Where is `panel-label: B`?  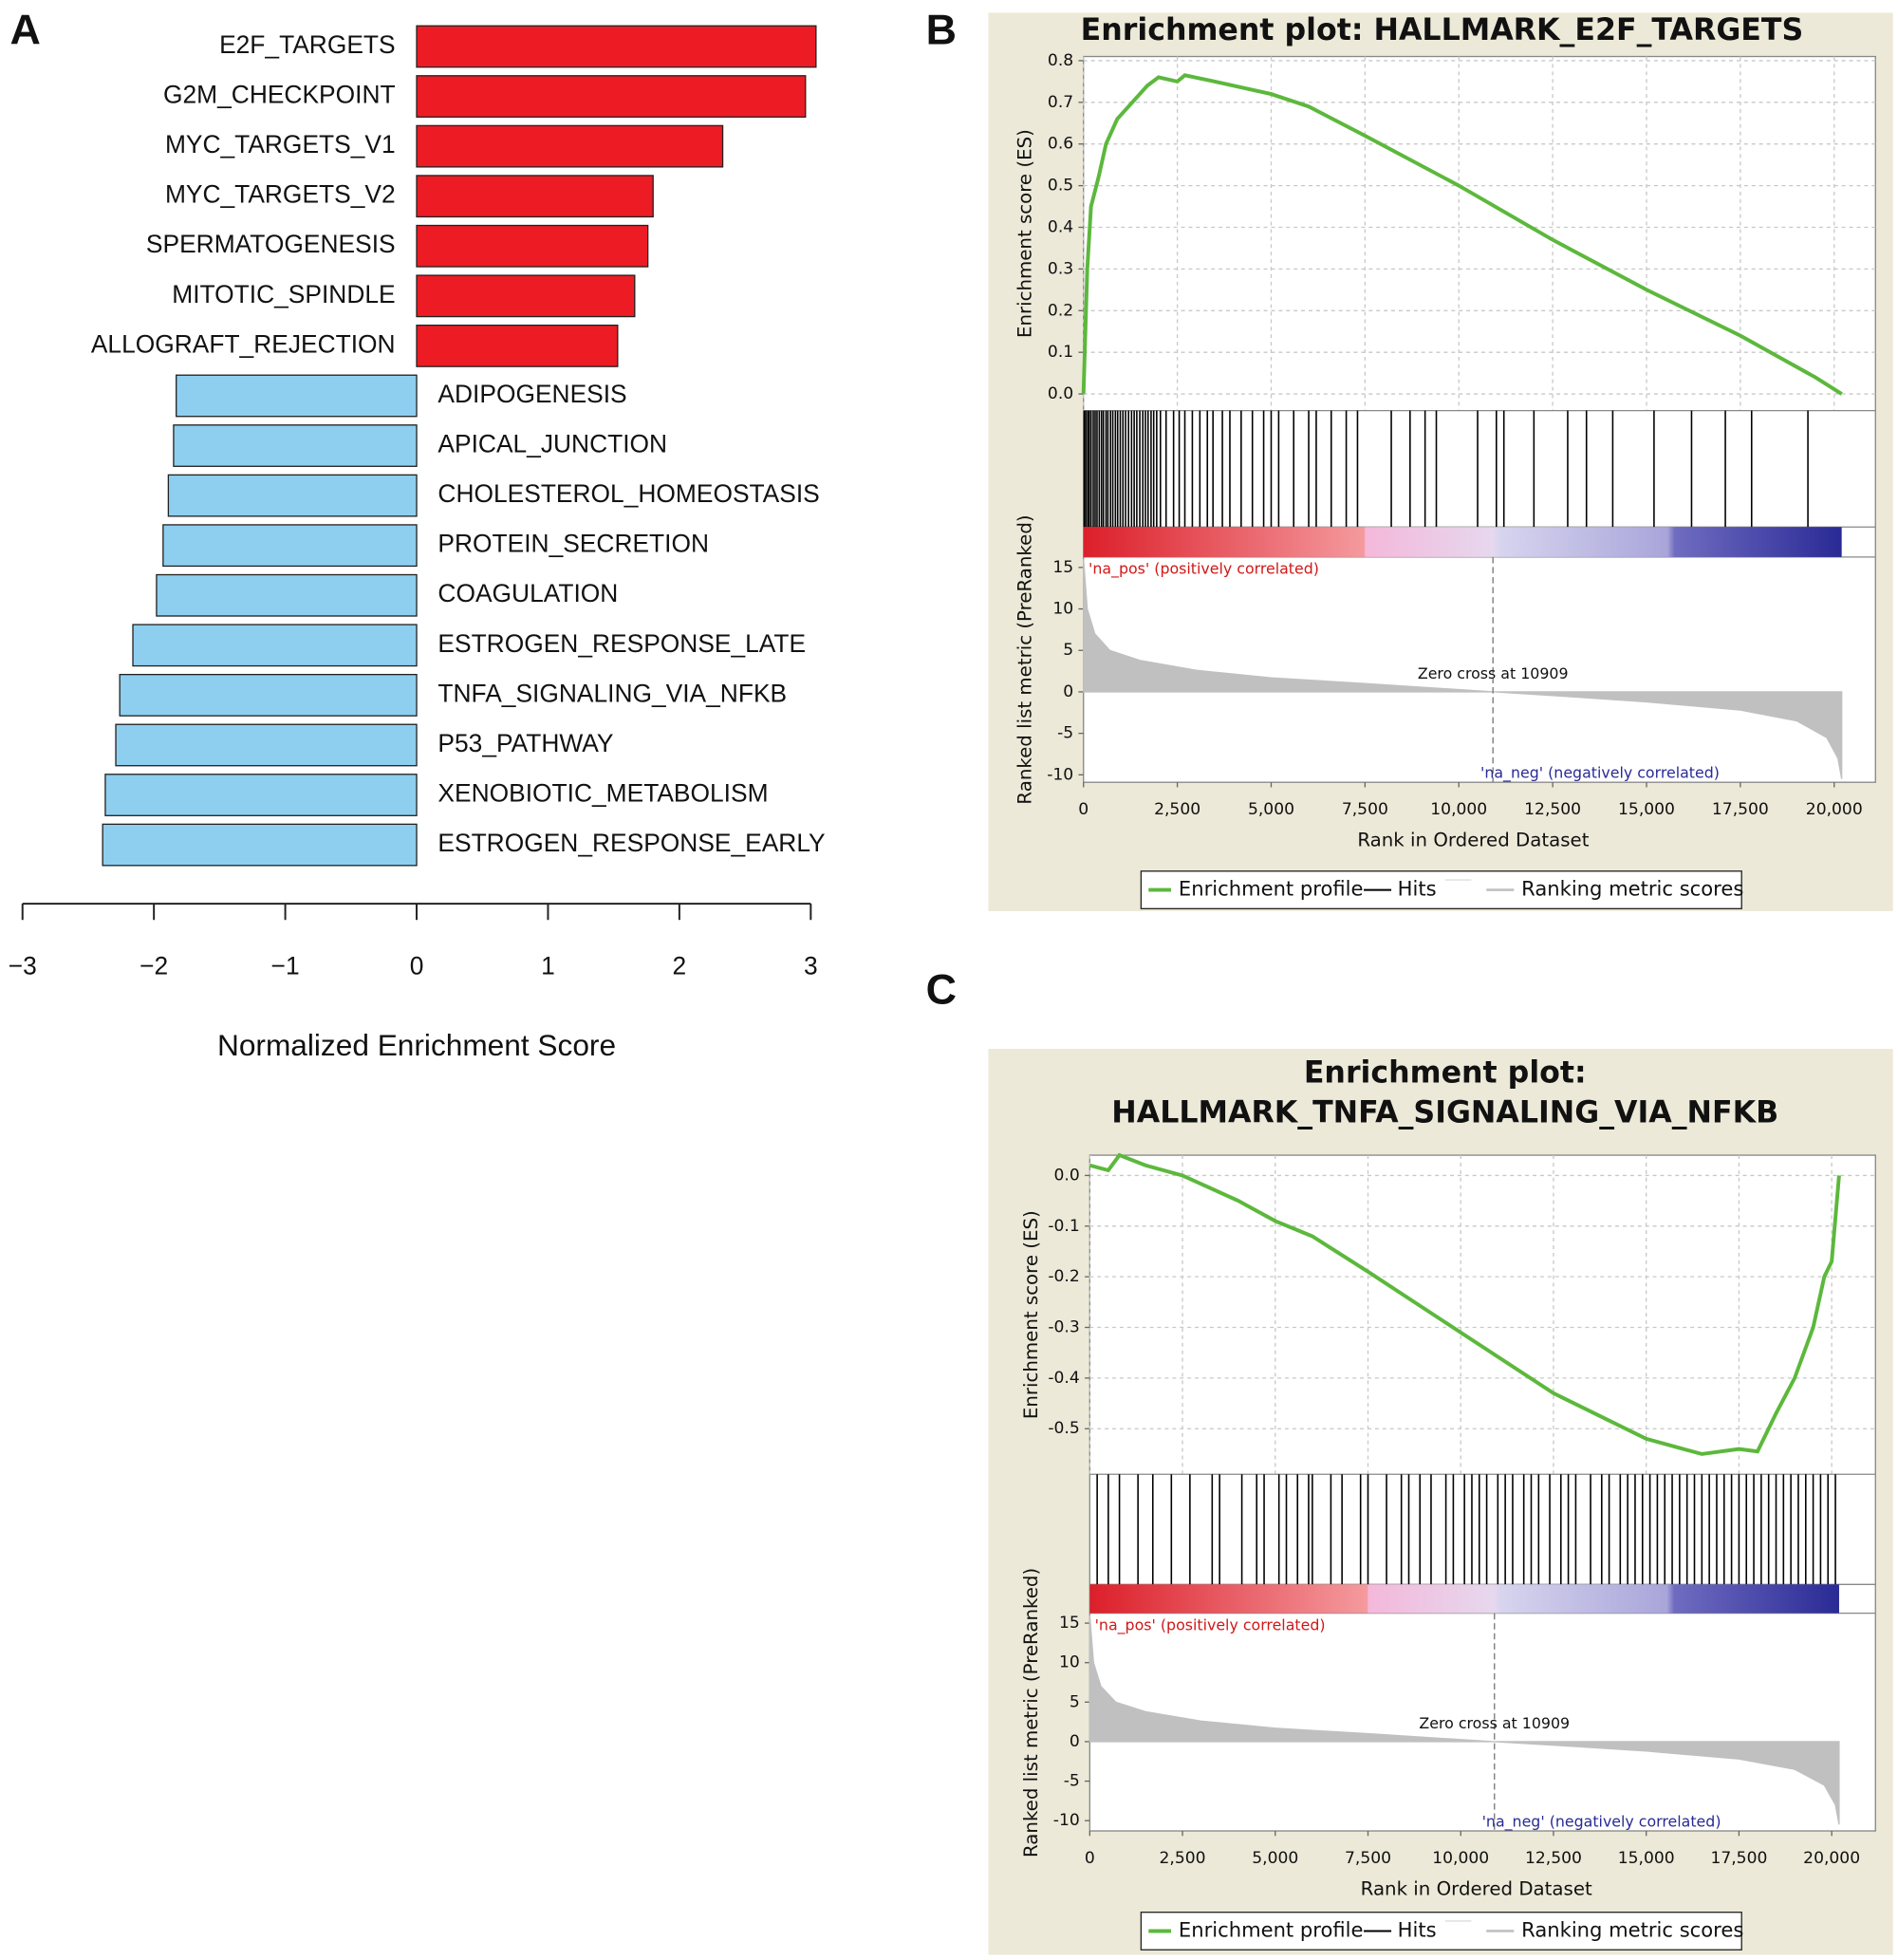 panel-label: B is located at coordinates (941, 29).